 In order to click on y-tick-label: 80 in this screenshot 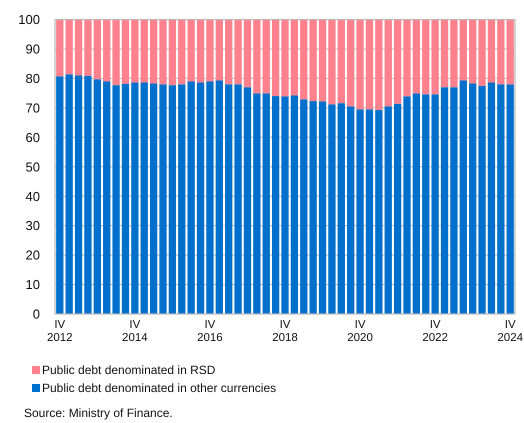, I will do `click(33, 78)`.